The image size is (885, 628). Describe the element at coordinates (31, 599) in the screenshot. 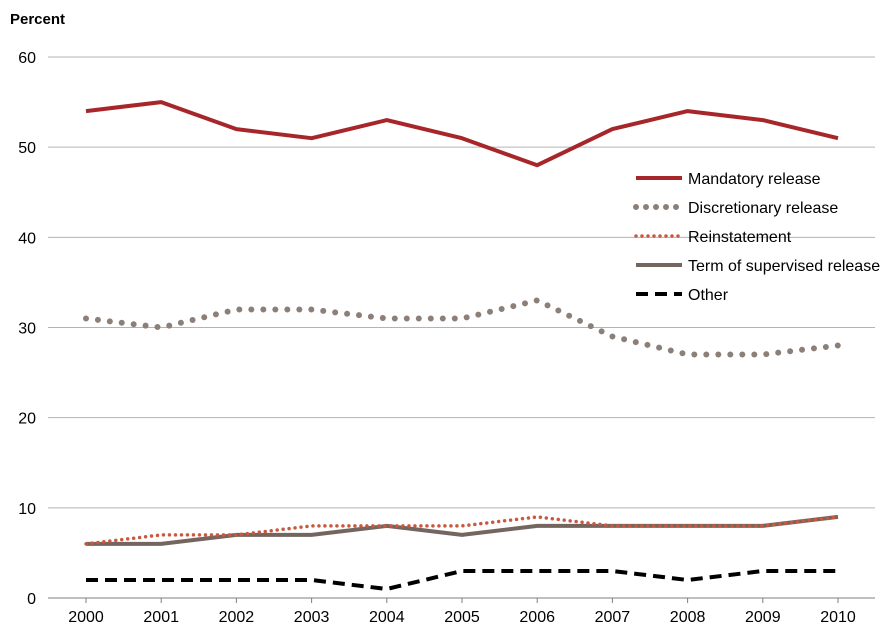

I see `y-tick-0: 0` at that location.